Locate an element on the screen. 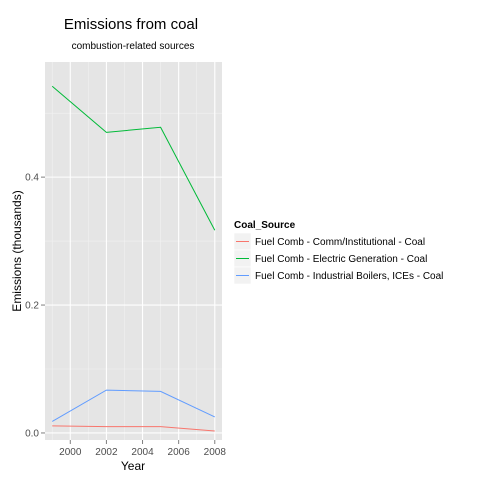  x-tick-label: 2008 is located at coordinates (215, 452).